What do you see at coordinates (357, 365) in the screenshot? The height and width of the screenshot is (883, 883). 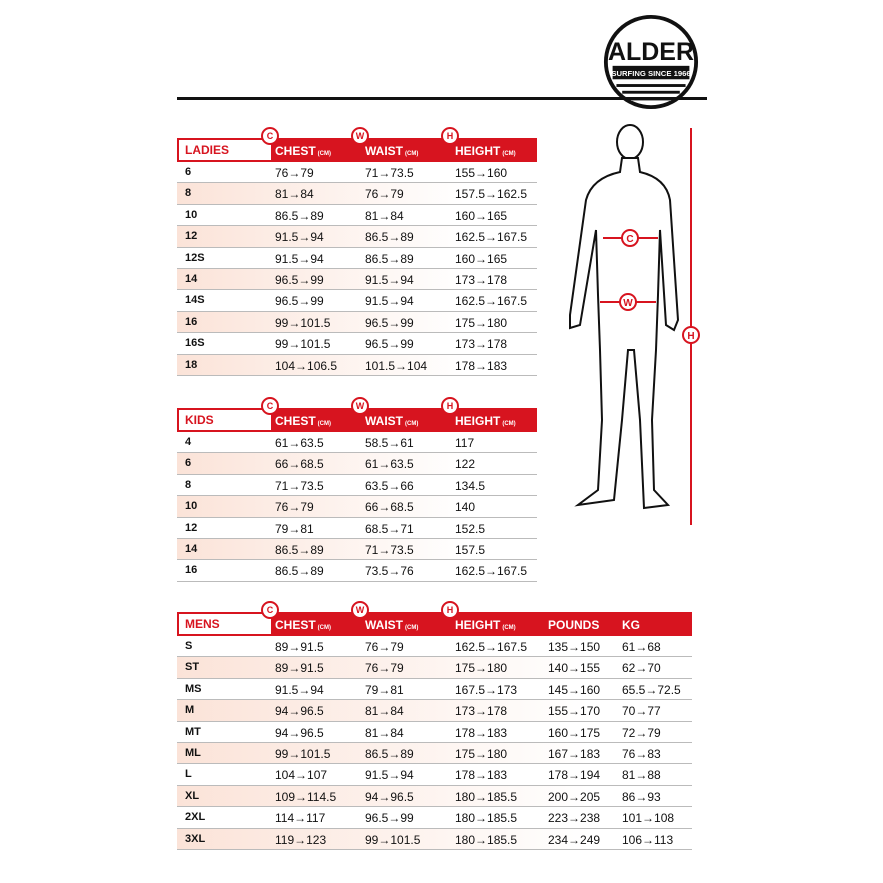 I see `table-row: 18 104→106.5 101.5→104 178→183` at bounding box center [357, 365].